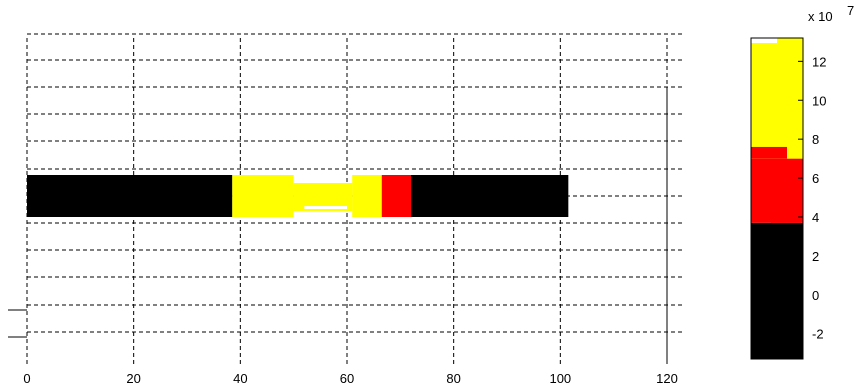  Describe the element at coordinates (367, 196) in the screenshot. I see `bar-taper-right` at that location.